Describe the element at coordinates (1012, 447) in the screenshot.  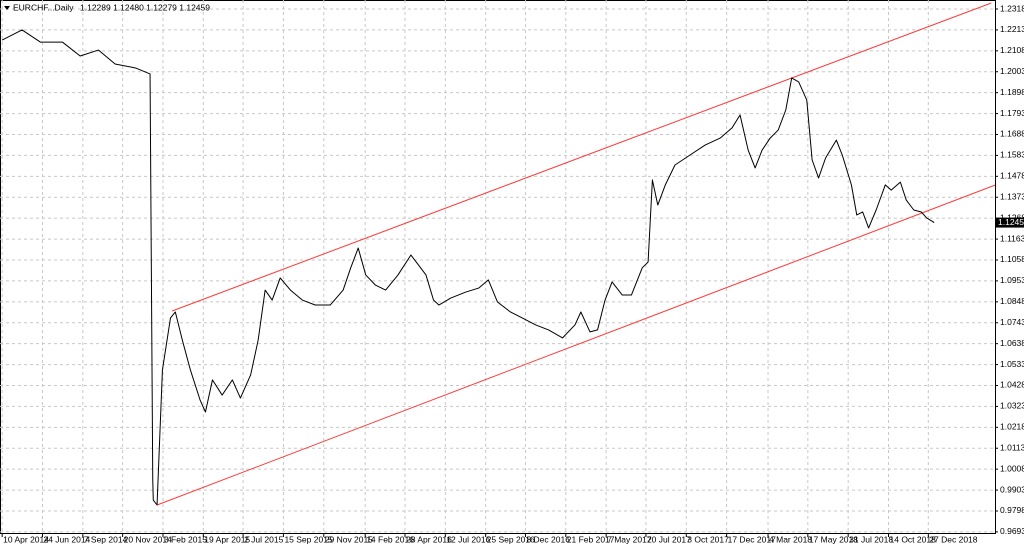
I see `y-tick-label: 1.01130` at that location.